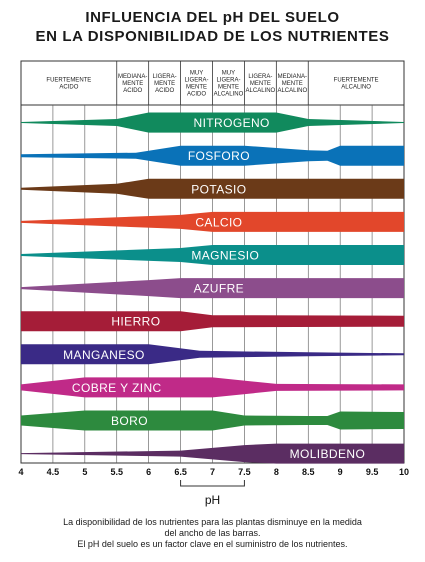 The image size is (425, 562). What do you see at coordinates (53, 472) in the screenshot?
I see `x-tick-label: 4.5` at bounding box center [53, 472].